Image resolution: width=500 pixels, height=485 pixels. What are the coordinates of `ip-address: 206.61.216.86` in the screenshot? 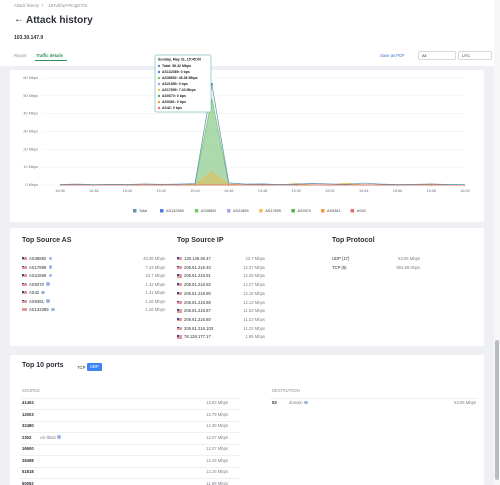 It's located at (197, 302).